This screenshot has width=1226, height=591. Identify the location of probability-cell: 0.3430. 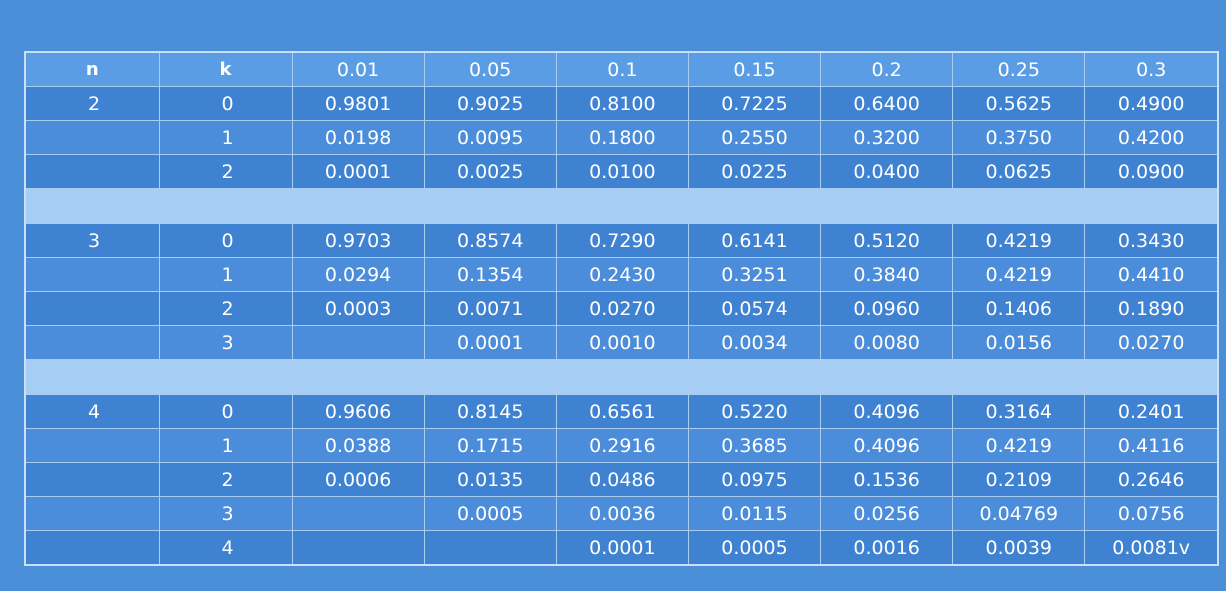
(1150, 240).